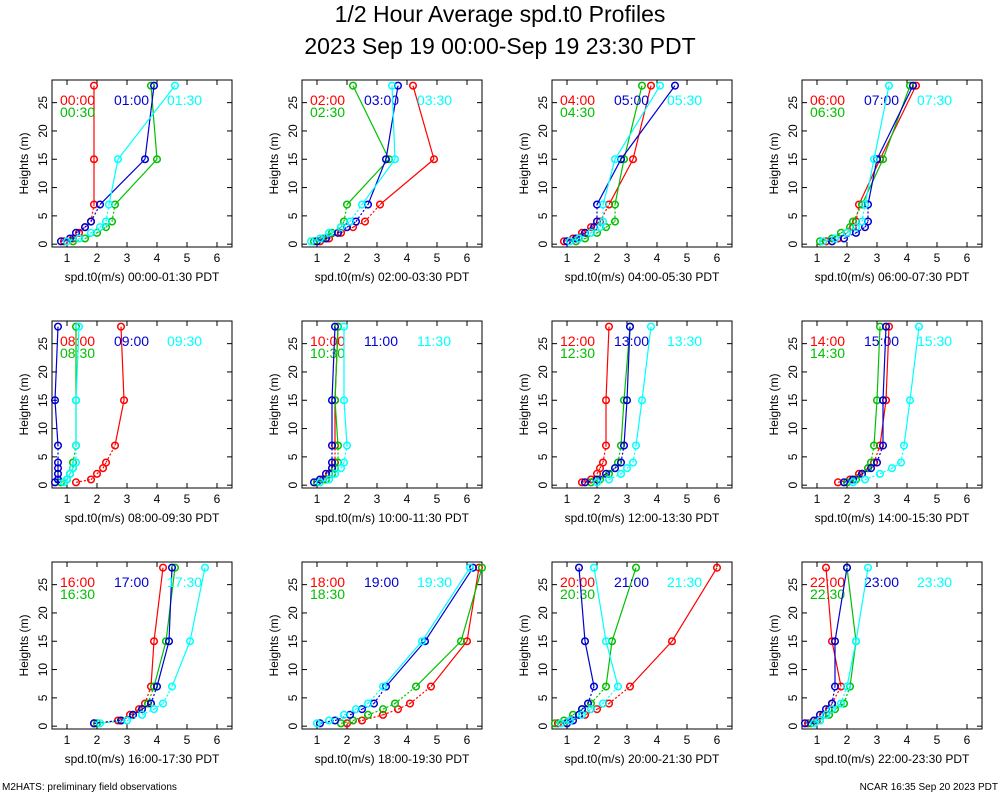 This screenshot has height=800, width=1000. I want to click on y-tick-label: 20, so click(793, 131).